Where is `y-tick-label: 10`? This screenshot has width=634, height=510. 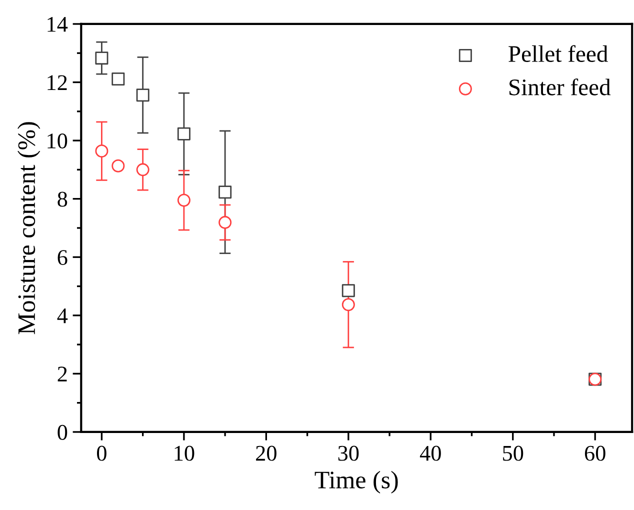 y-tick-label: 10 is located at coordinates (58, 140).